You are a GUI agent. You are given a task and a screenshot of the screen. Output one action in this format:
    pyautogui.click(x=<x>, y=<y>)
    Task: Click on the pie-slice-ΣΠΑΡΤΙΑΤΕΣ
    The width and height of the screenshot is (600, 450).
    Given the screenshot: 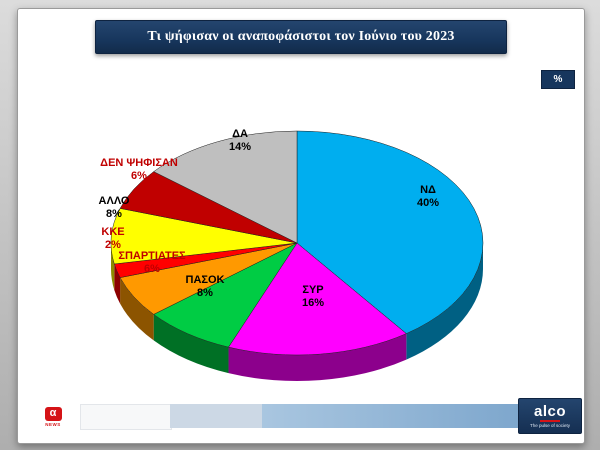 What is the action you would take?
    pyautogui.click(x=137, y=309)
    